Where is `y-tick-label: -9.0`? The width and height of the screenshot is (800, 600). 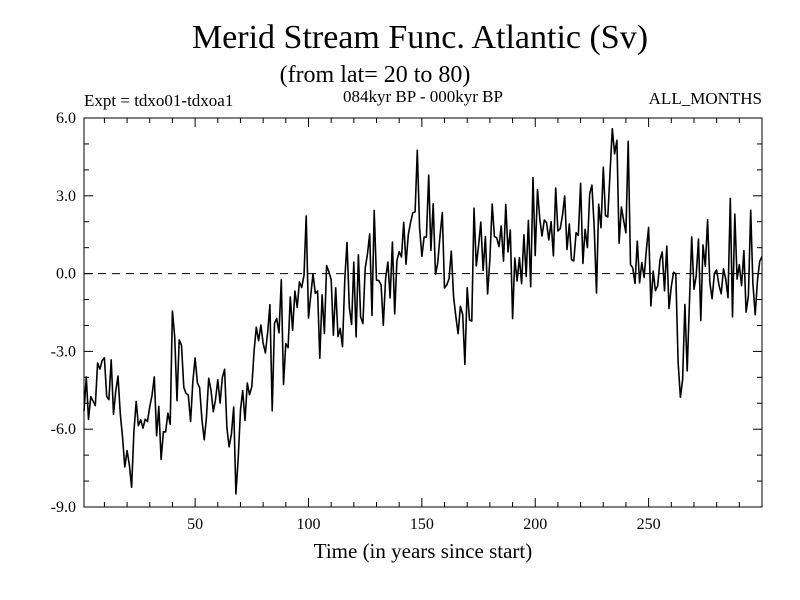 y-tick-label: -9.0 is located at coordinates (63, 507).